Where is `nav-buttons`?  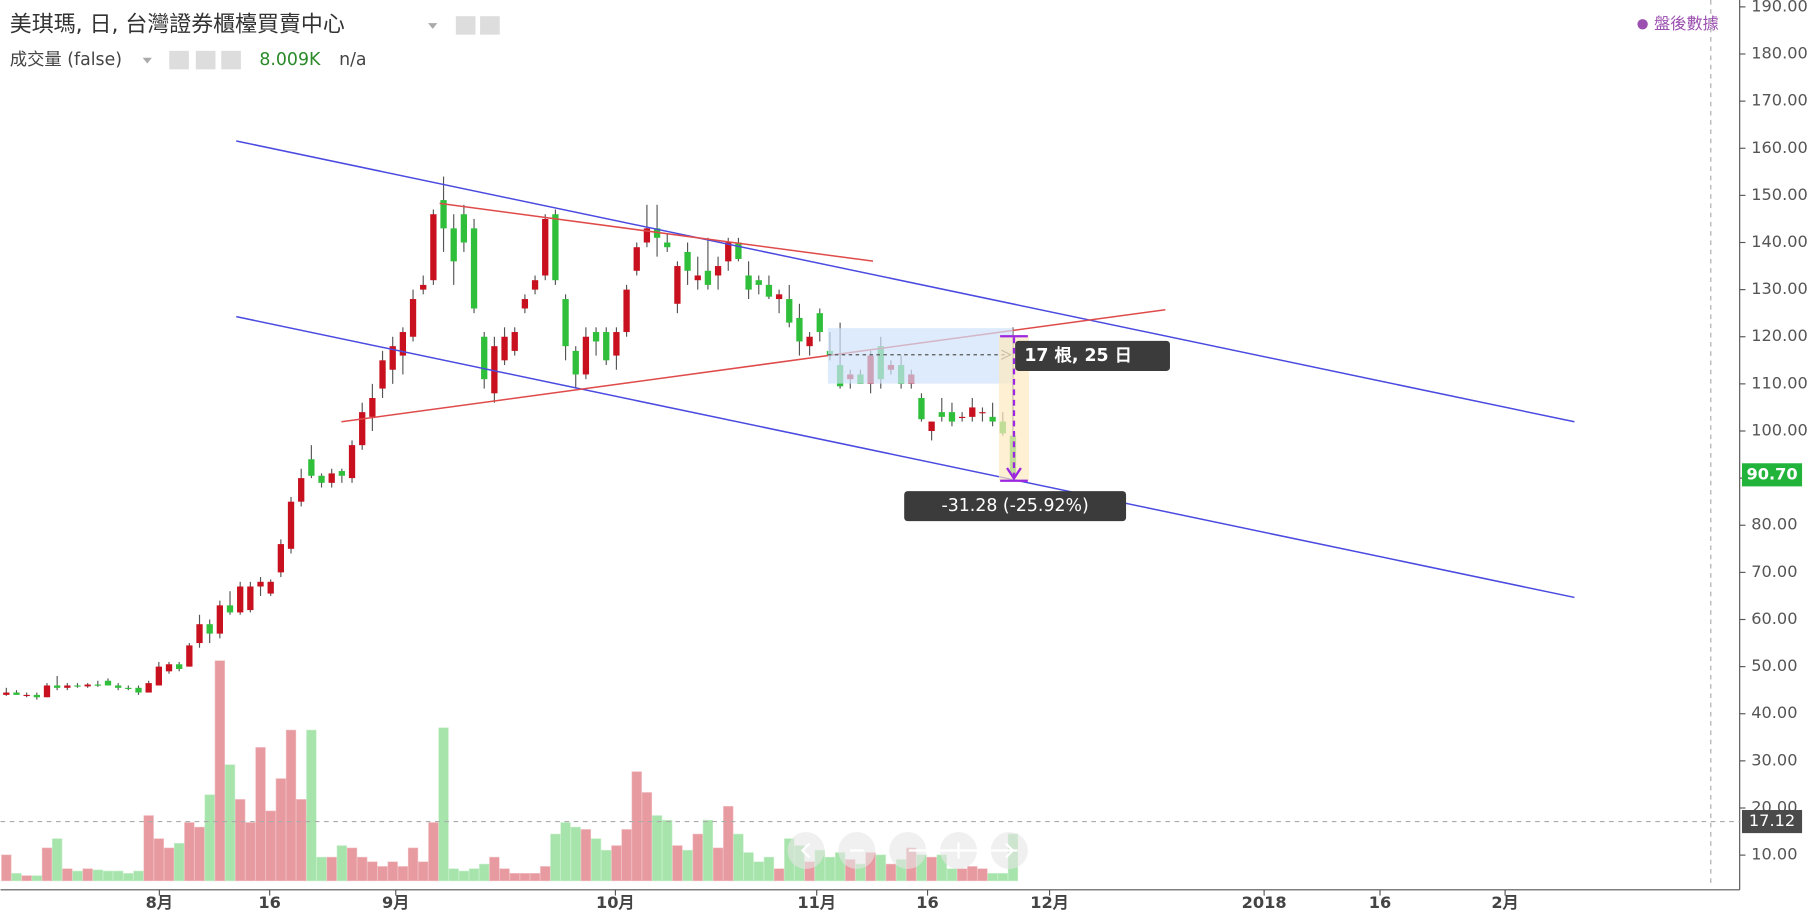 nav-buttons is located at coordinates (907, 850).